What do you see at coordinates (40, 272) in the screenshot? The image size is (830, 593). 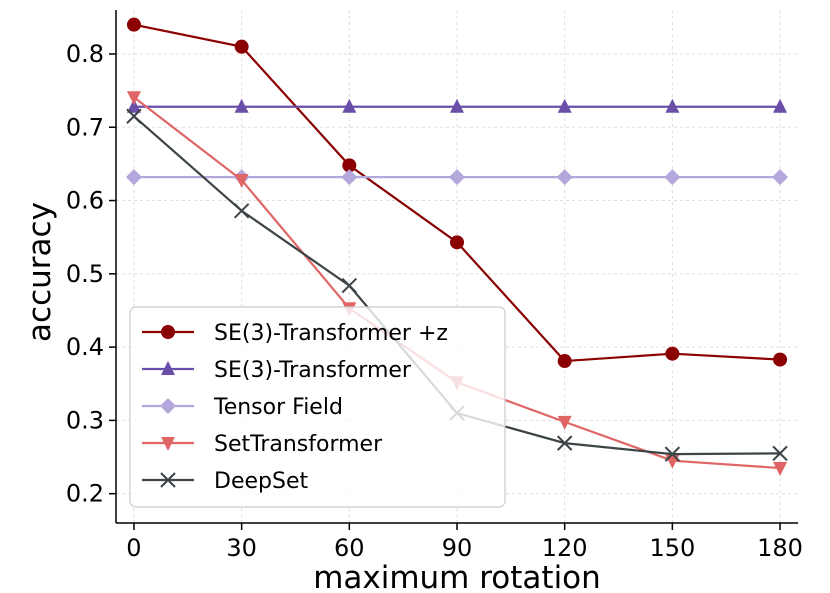 I see `y-axis-label: accuracy` at bounding box center [40, 272].